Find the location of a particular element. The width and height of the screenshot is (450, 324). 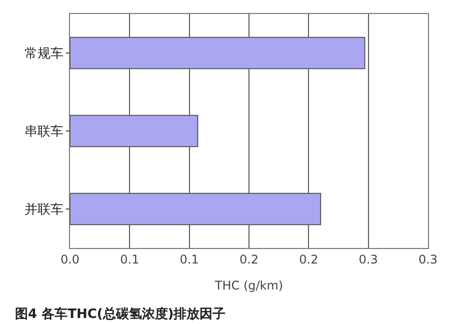

x-tick-label: 0.0 is located at coordinates (70, 259).